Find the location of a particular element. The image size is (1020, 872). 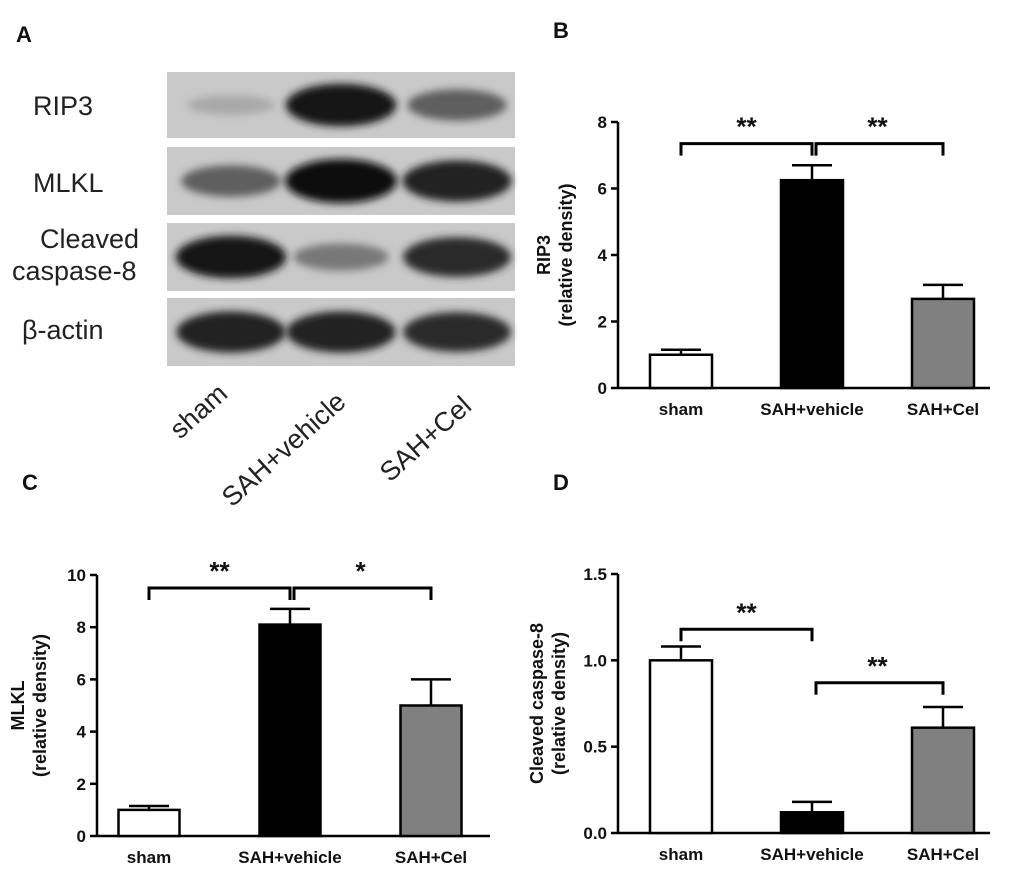

panel-letter-d: D is located at coordinates (561, 482).